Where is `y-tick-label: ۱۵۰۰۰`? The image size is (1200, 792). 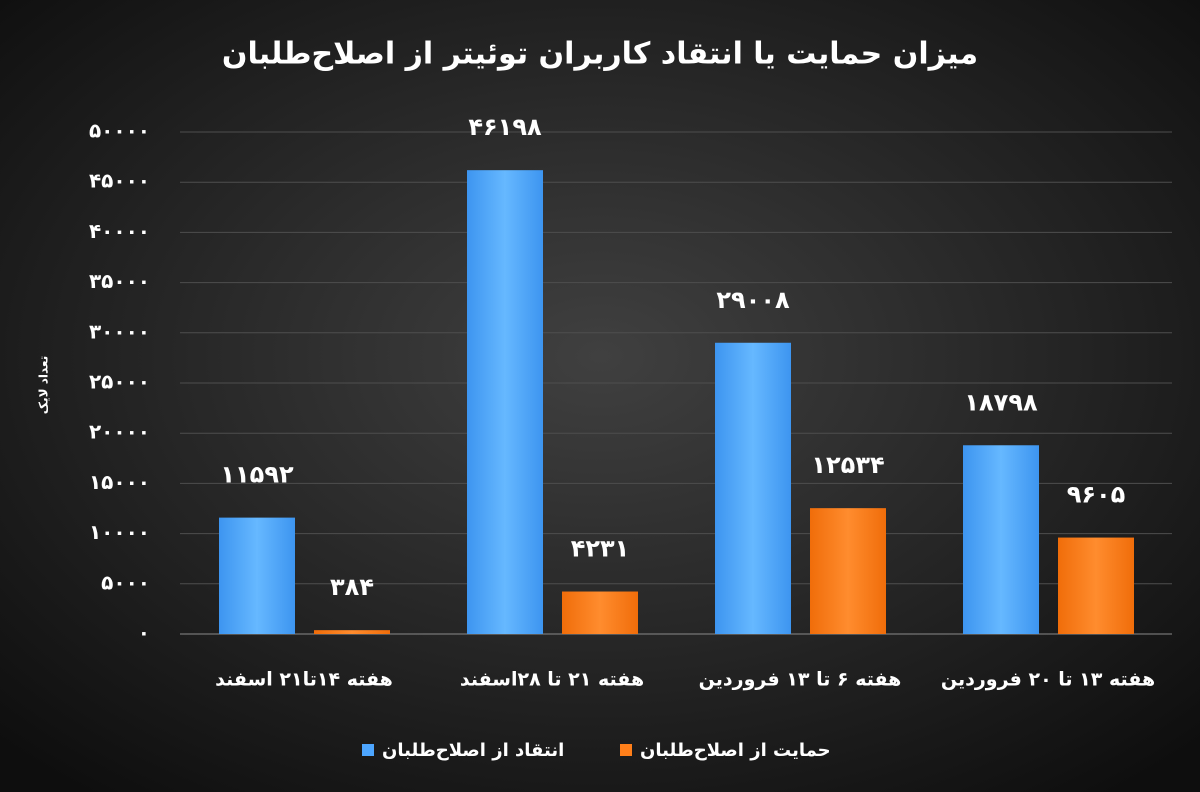 y-tick-label: ۱۵۰۰۰ is located at coordinates (119, 482).